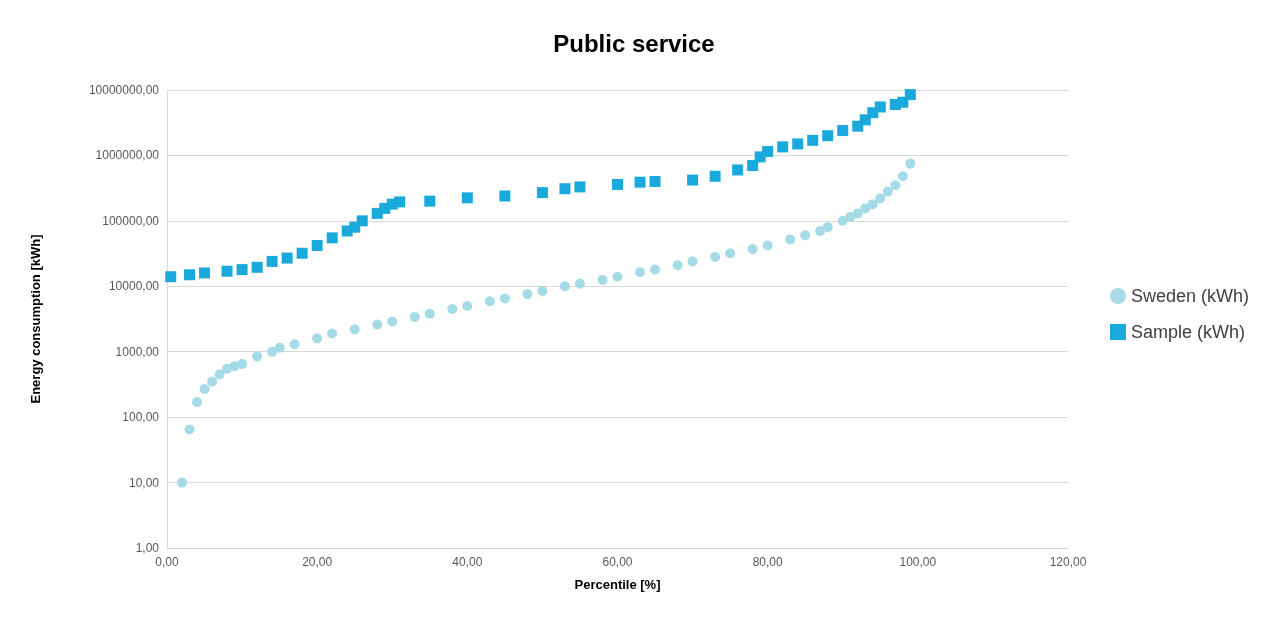  Describe the element at coordinates (141, 417) in the screenshot. I see `y-tick-label: 100,00` at that location.